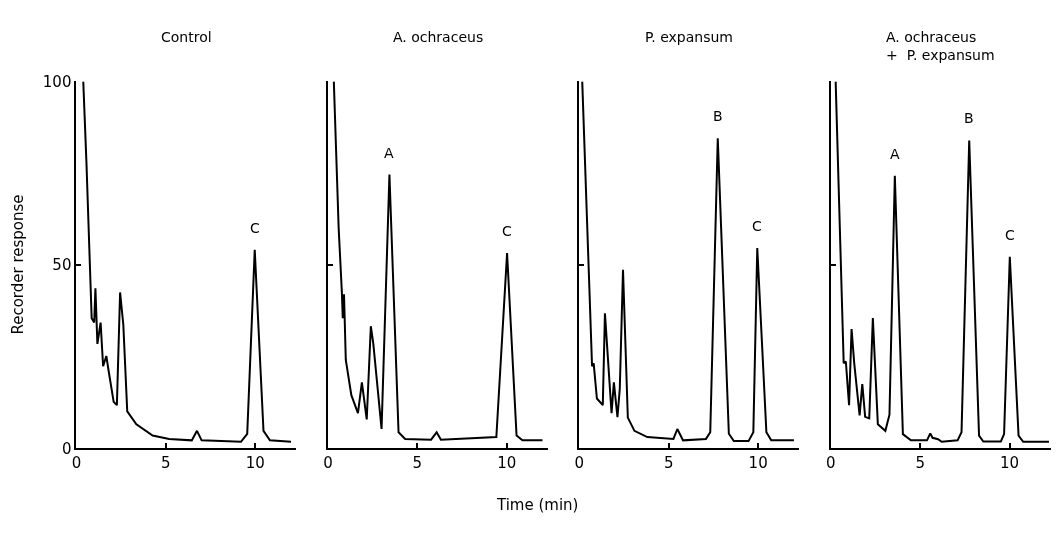 This screenshot has height=535, width=1056. Describe the element at coordinates (689, 37) in the screenshot. I see `chart-title: P. expansum` at that location.